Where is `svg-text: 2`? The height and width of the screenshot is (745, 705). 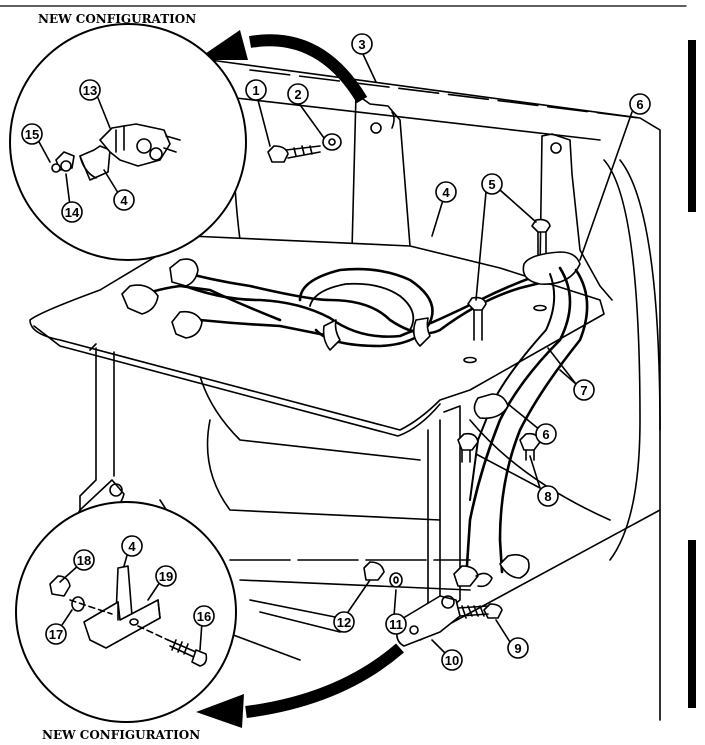 svg-text: 2 is located at coordinates (297, 94).